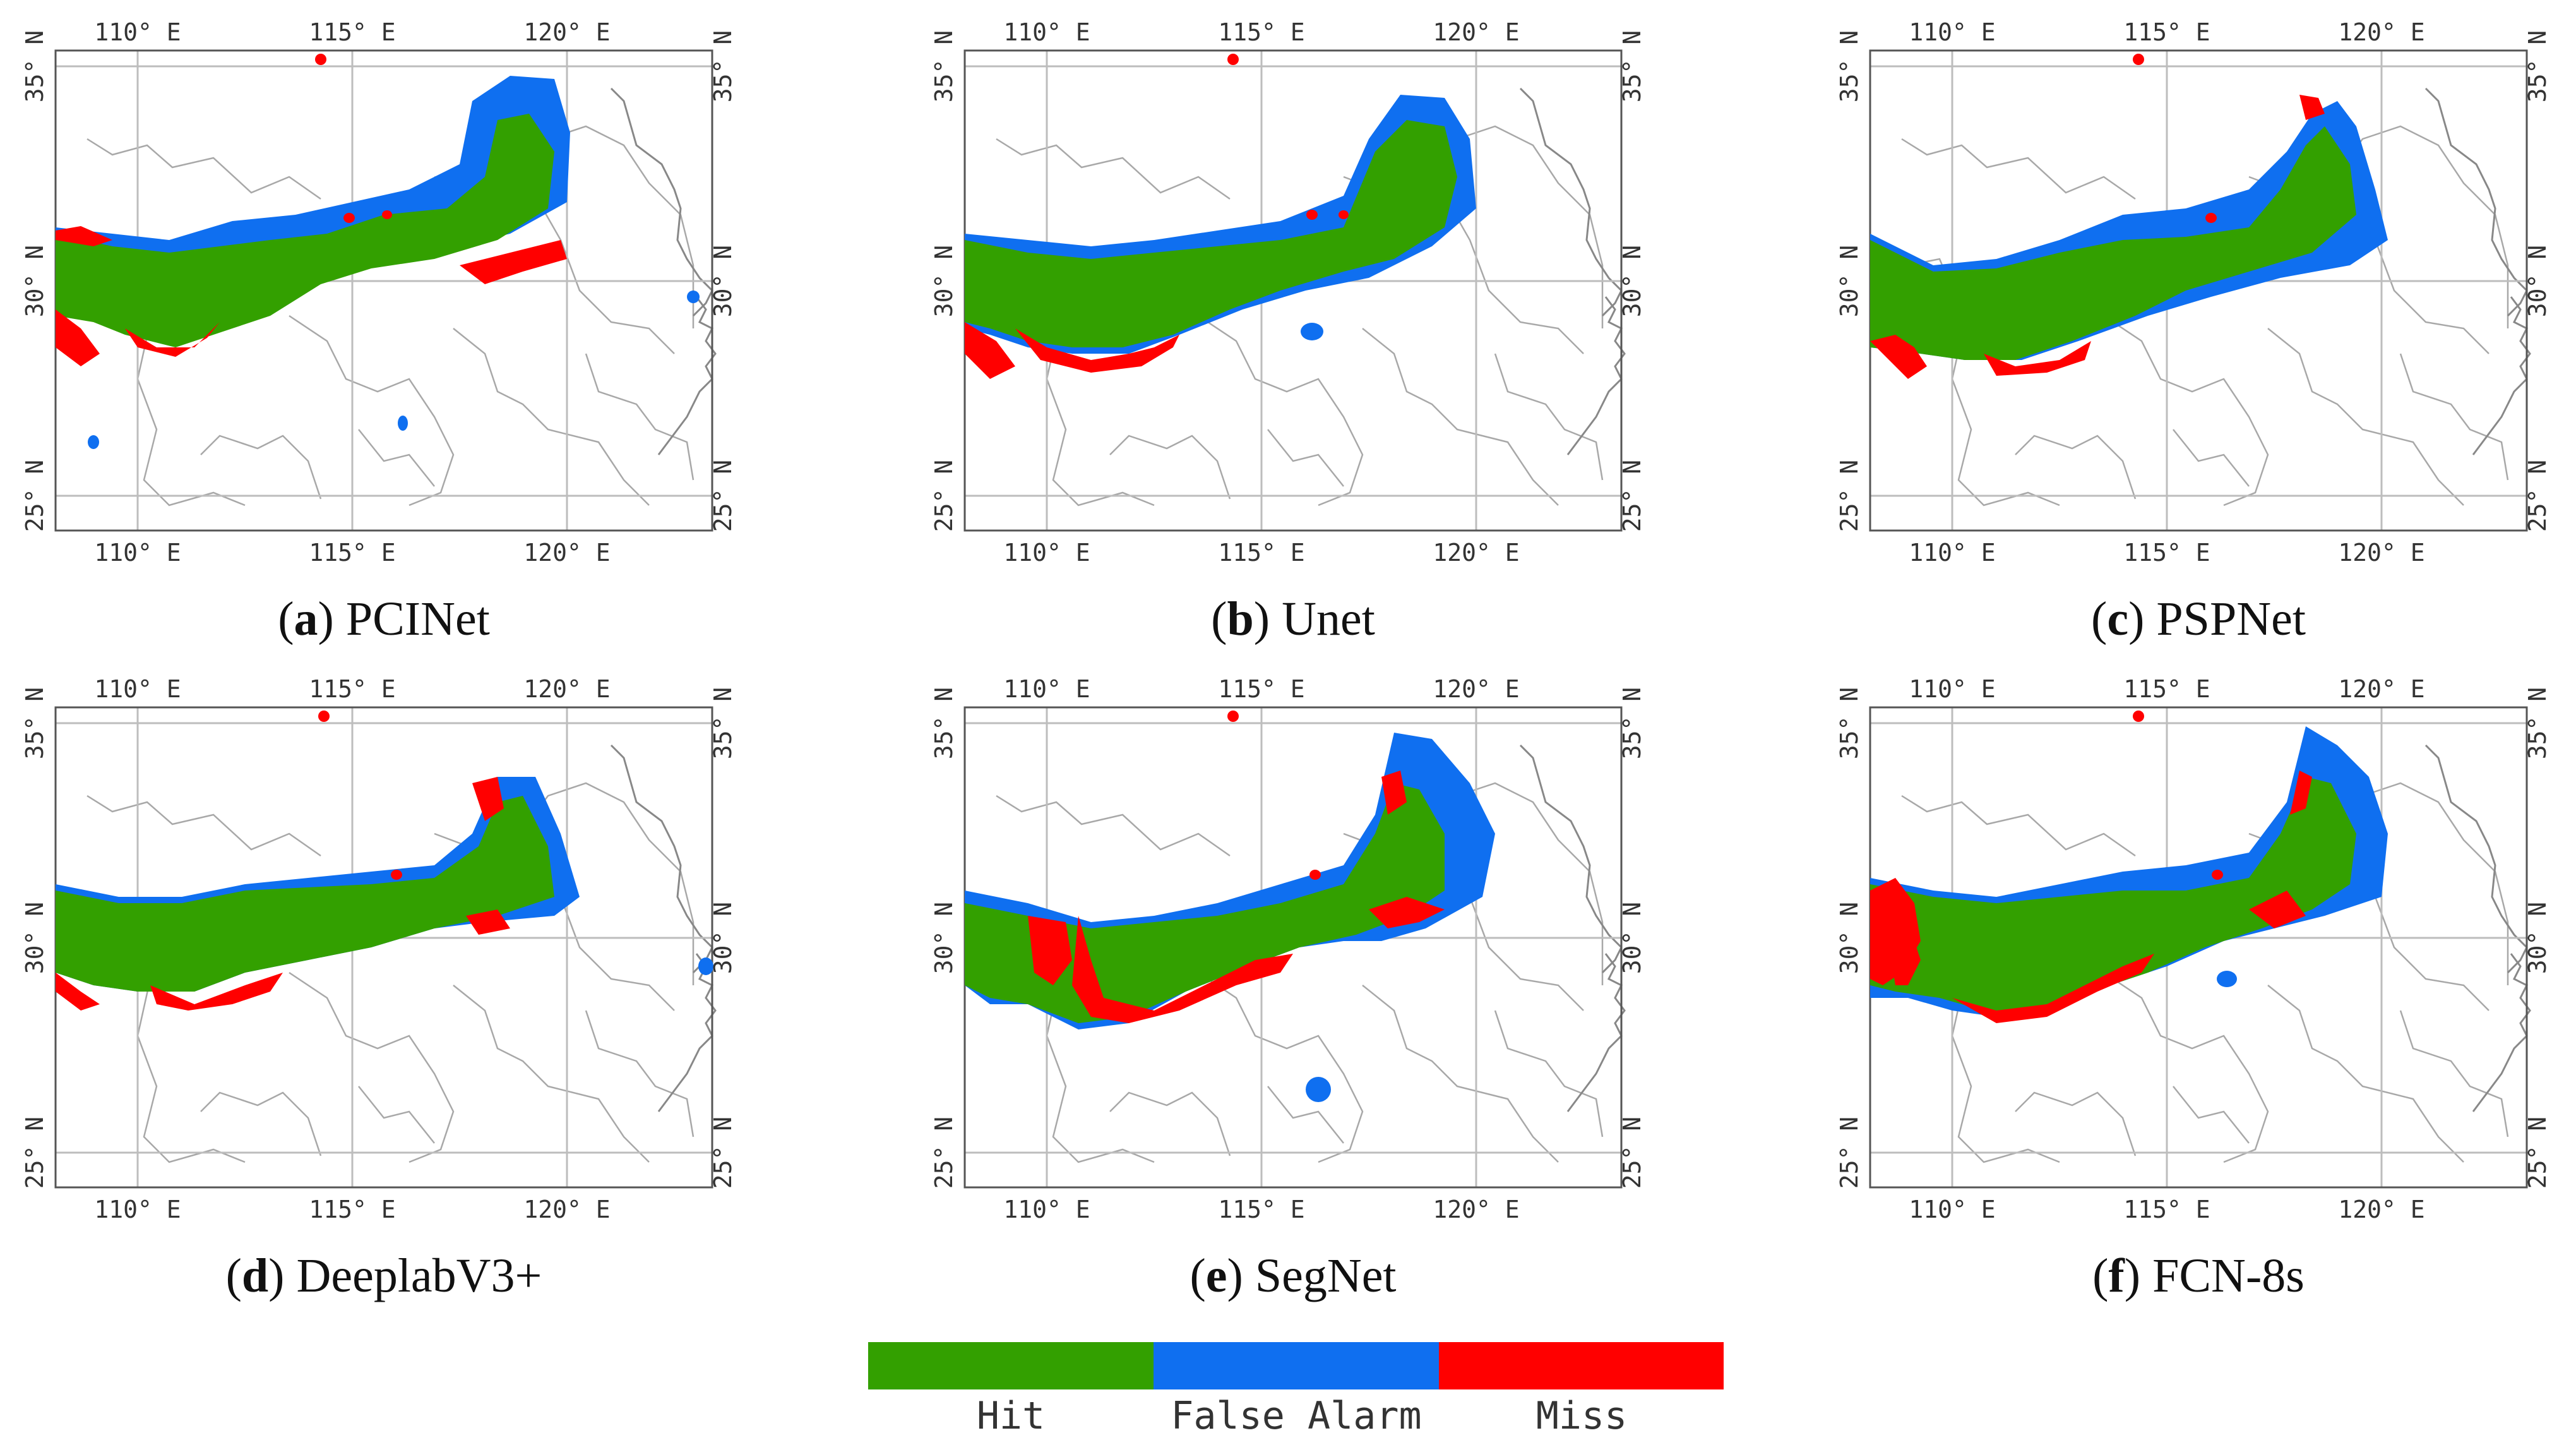  What do you see at coordinates (1011, 1365) in the screenshot?
I see `legend-swatch-hit` at bounding box center [1011, 1365].